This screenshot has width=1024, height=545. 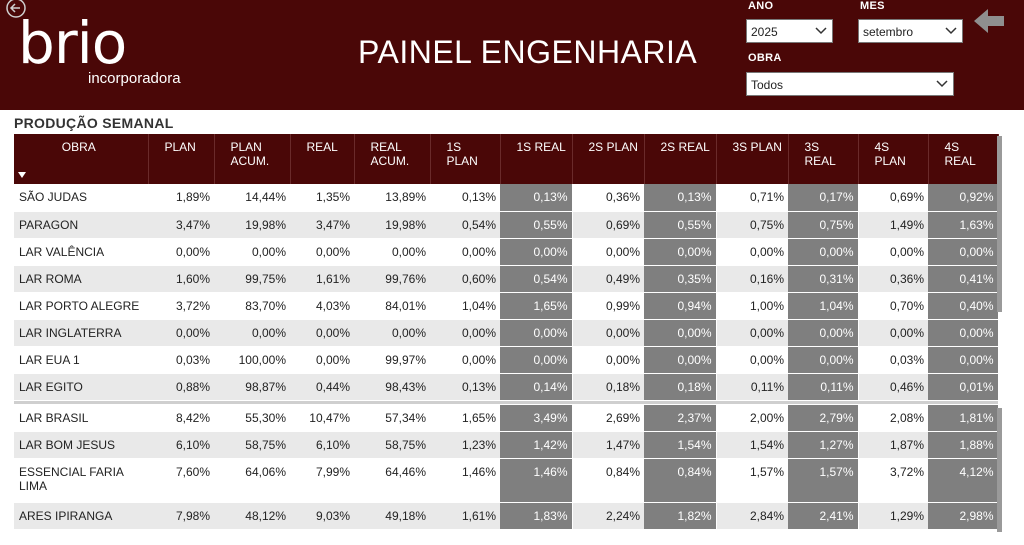 What do you see at coordinates (16, 10) in the screenshot?
I see `back-arrow-circle-icon` at bounding box center [16, 10].